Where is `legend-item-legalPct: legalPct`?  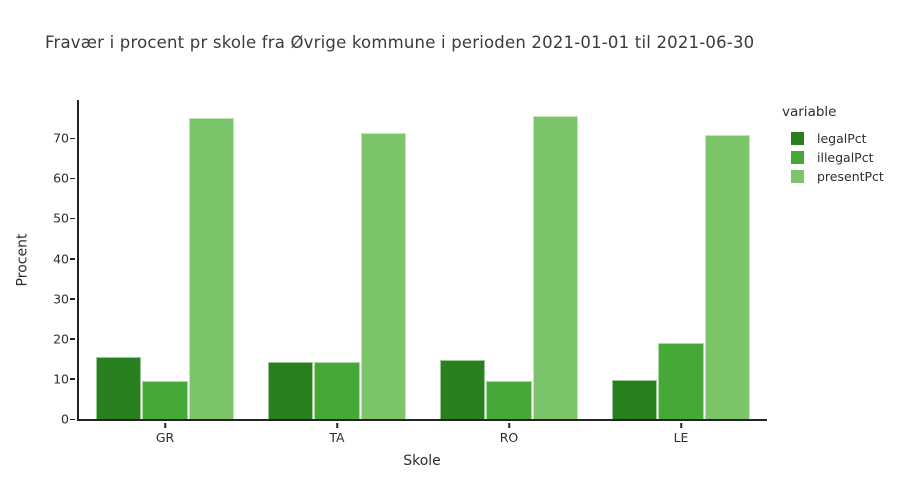 legend-item-legalPct: legalPct is located at coordinates (833, 138).